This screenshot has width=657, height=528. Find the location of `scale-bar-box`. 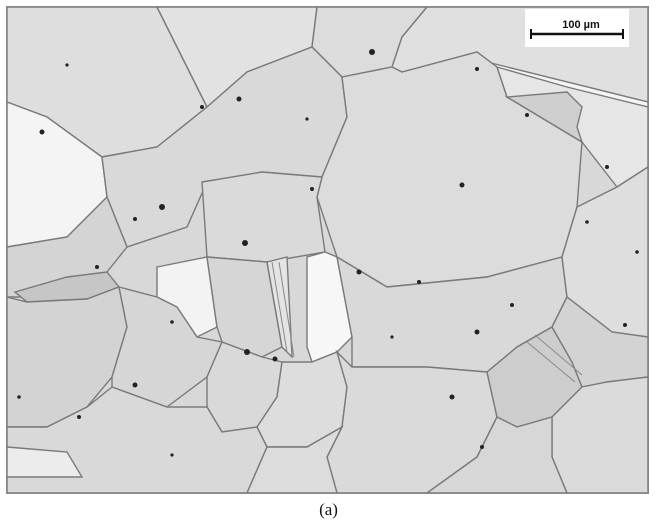

scale-bar-box is located at coordinates (577, 28).